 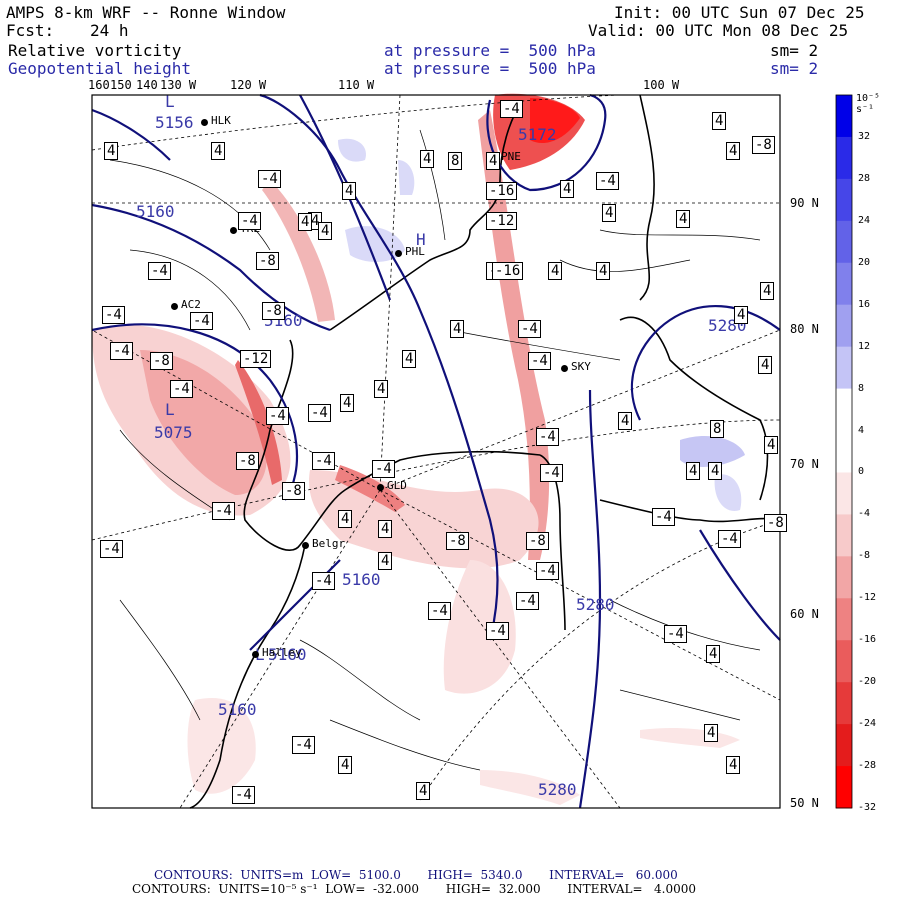 I want to click on colorbar-label: 12, so click(x=864, y=346).